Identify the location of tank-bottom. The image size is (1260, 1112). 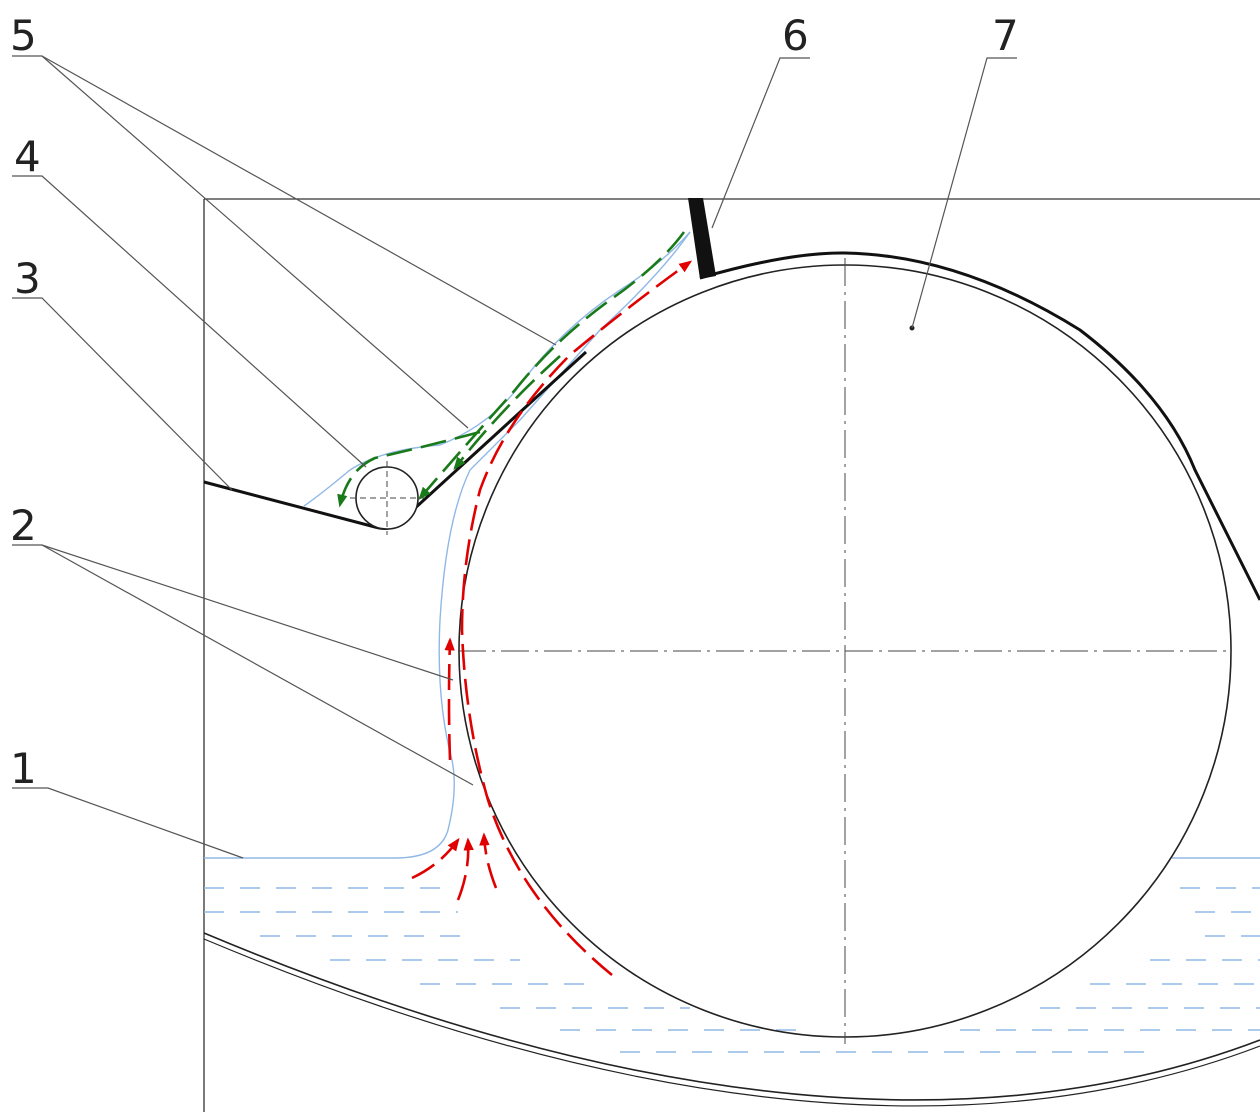
(731, 1019).